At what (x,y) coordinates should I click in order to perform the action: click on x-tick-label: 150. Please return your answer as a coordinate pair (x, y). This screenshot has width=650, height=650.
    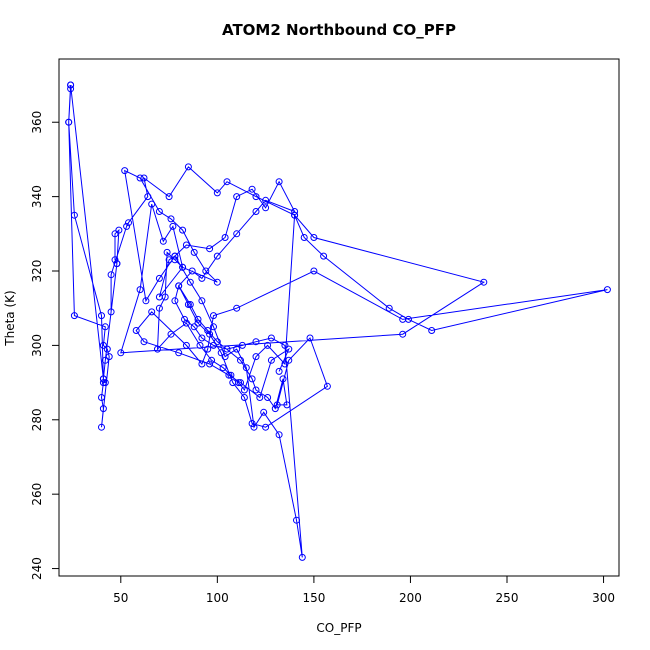
    Looking at the image, I should click on (313, 598).